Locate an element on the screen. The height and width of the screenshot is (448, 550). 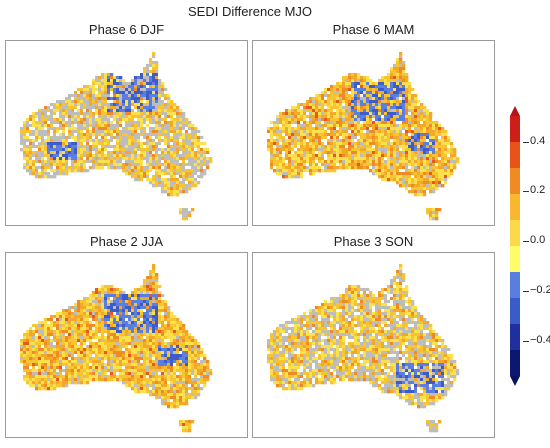
colorbar is located at coordinates (515, 246).